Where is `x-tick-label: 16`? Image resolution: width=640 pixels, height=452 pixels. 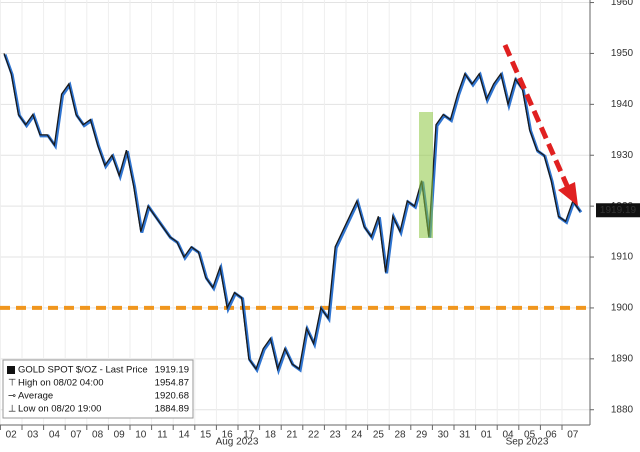
x-tick-label: 16 is located at coordinates (228, 435).